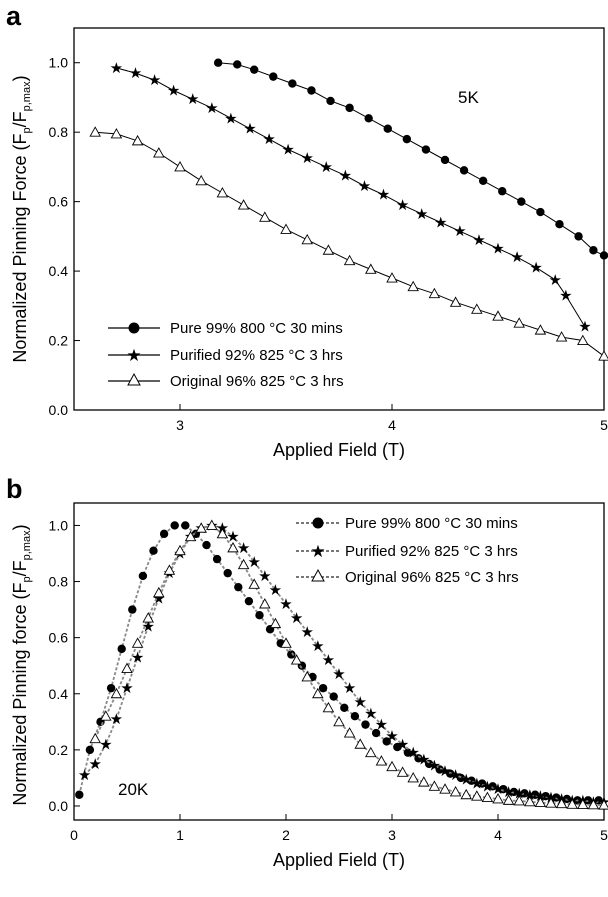 This screenshot has height=897, width=608. Describe the element at coordinates (604, 425) in the screenshot. I see `x-tick-label: 5` at that location.